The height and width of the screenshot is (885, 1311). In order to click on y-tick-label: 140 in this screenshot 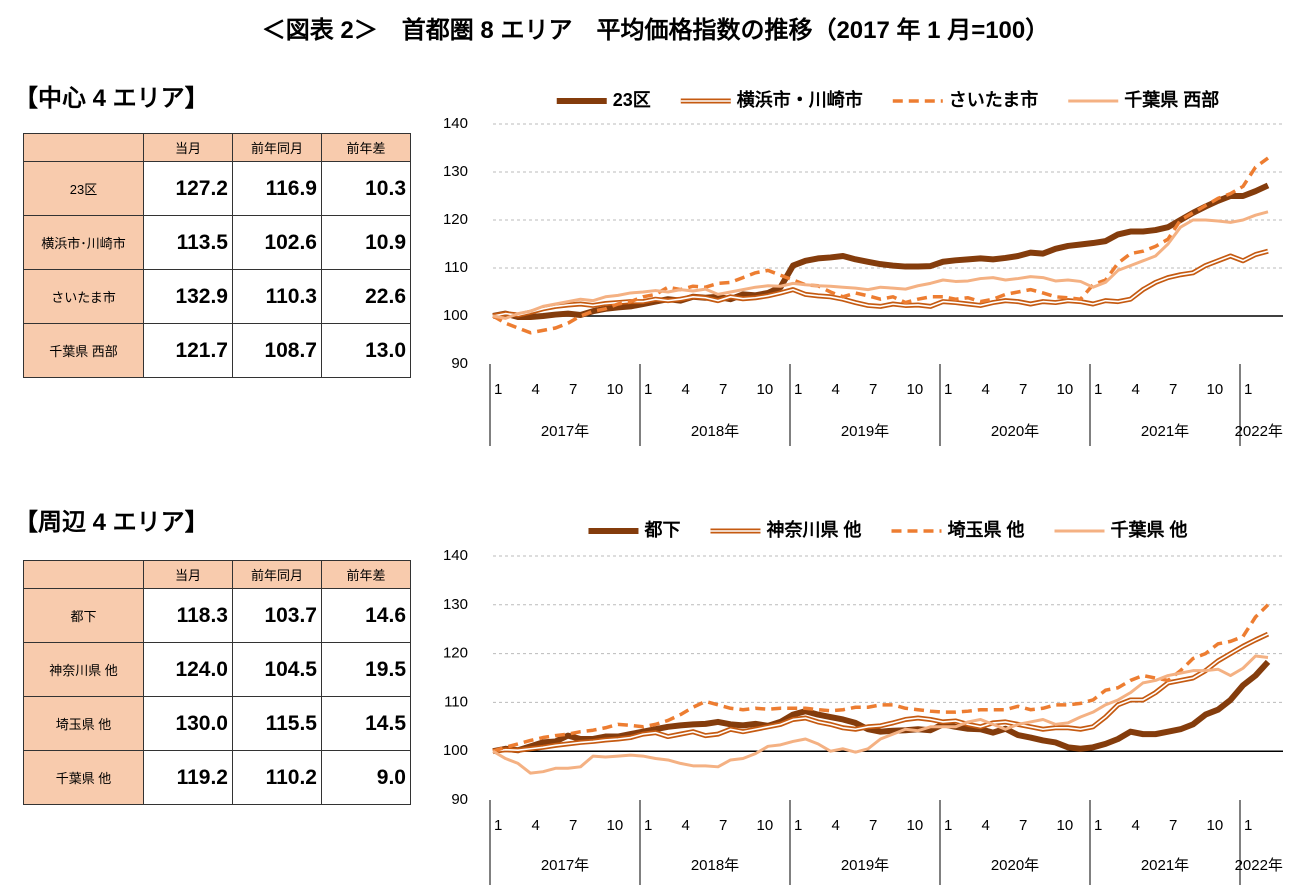, I will do `click(455, 123)`.